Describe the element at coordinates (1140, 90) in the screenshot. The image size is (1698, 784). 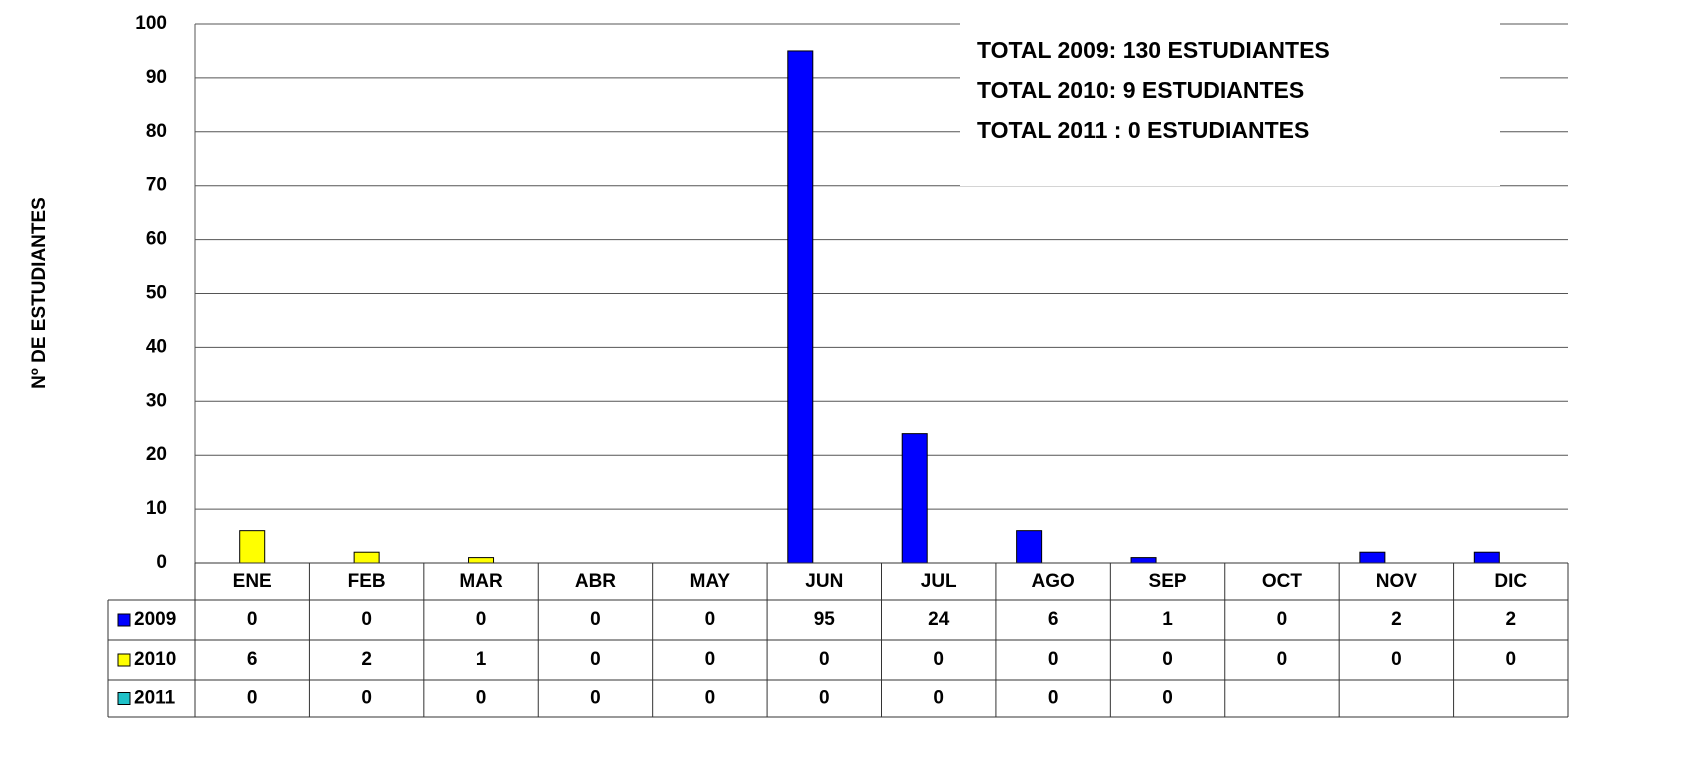
I see `annotation: TOTAL 2010: 9 ESTUDIANTES` at that location.